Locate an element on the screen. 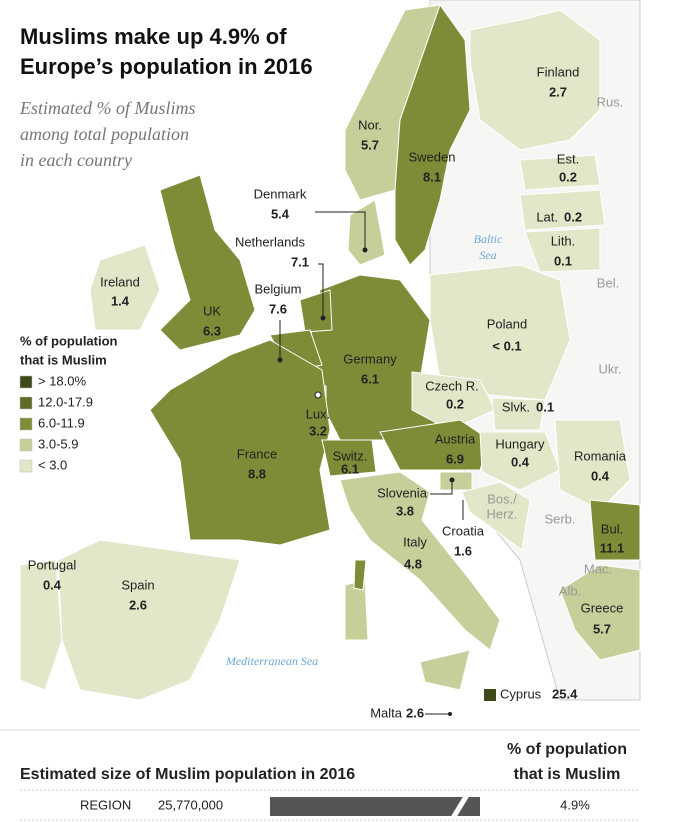 Image resolution: width=673 pixels, height=822 pixels. legend-label: < 3.0 is located at coordinates (52, 464).